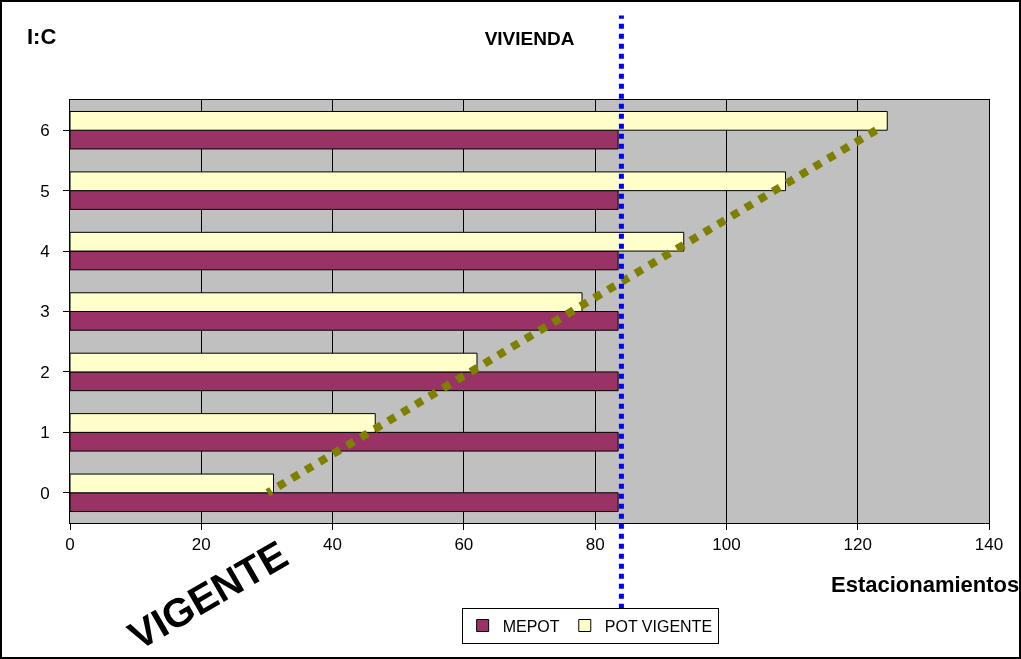 The image size is (1021, 659). Describe the element at coordinates (45, 252) in the screenshot. I see `y-tick-label: 4` at that location.